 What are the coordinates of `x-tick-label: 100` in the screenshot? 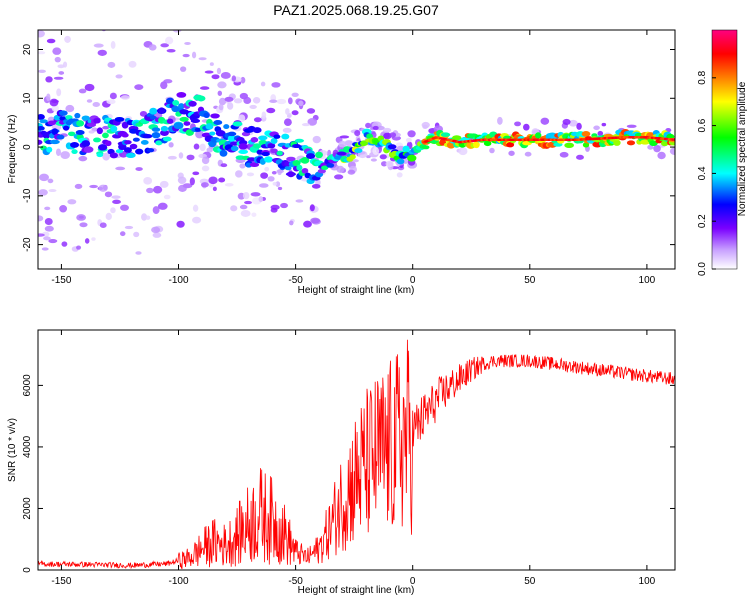 It's located at (647, 280).